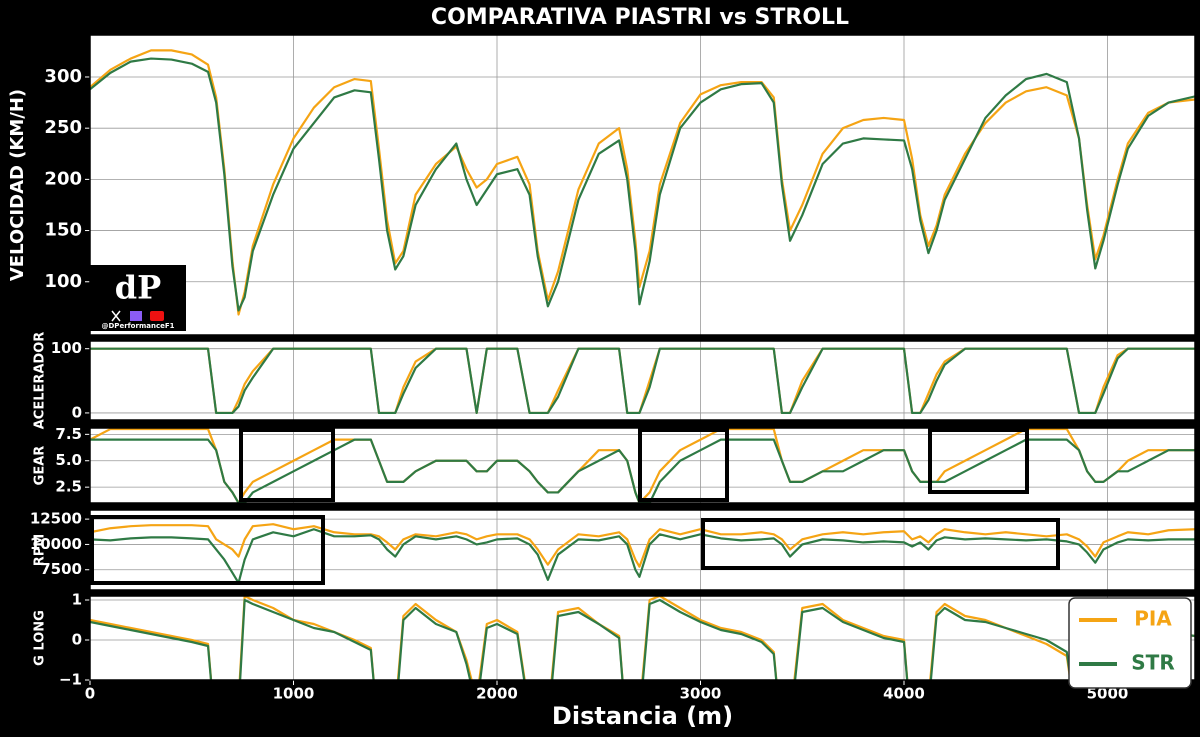 The width and height of the screenshot is (1200, 737). I want to click on y-tick-label: 200, so click(63, 178).